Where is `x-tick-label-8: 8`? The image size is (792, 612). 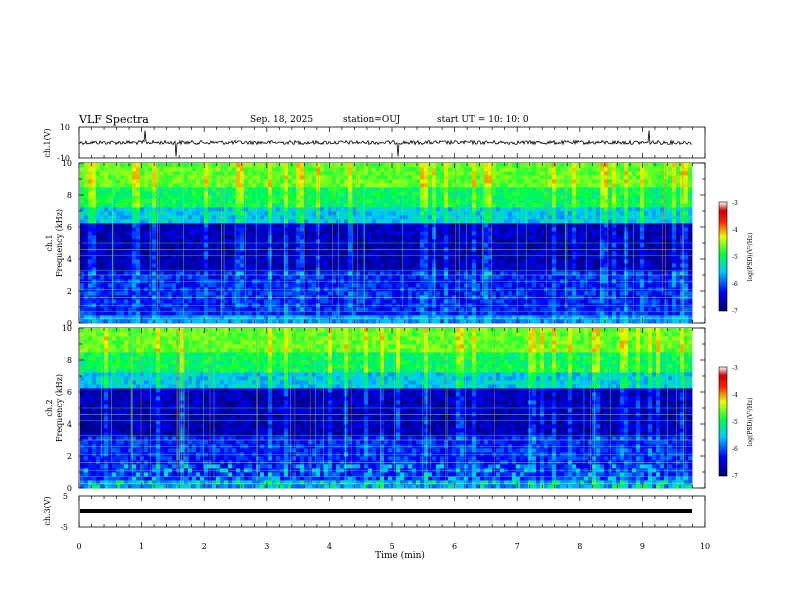
x-tick-label-8: 8 is located at coordinates (579, 546).